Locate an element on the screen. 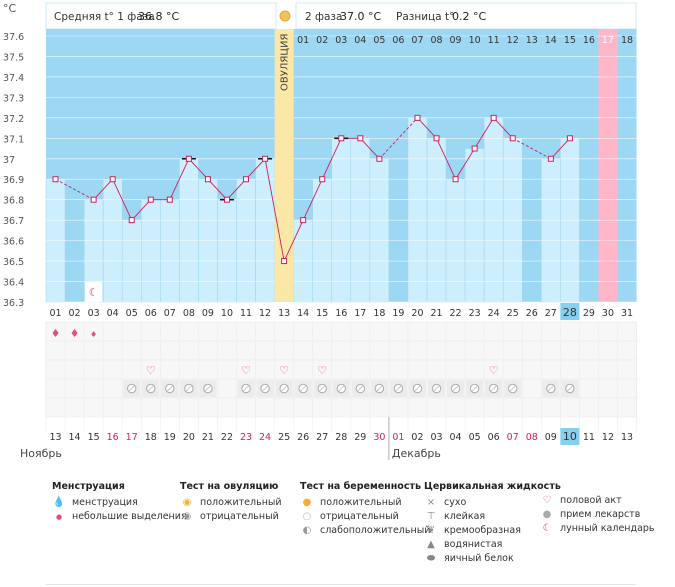 The image size is (675, 587). drop-icon: ♦ is located at coordinates (56, 333).